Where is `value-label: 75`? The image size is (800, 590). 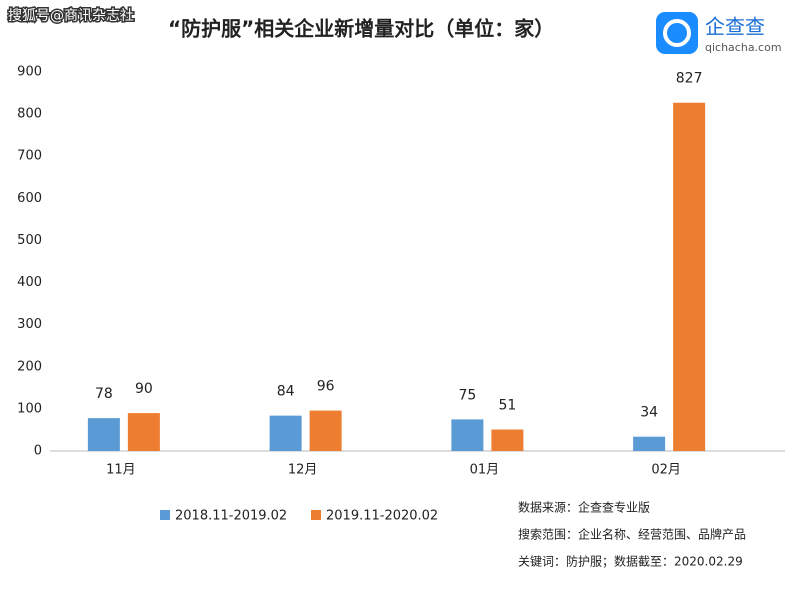
value-label: 75 is located at coordinates (467, 395).